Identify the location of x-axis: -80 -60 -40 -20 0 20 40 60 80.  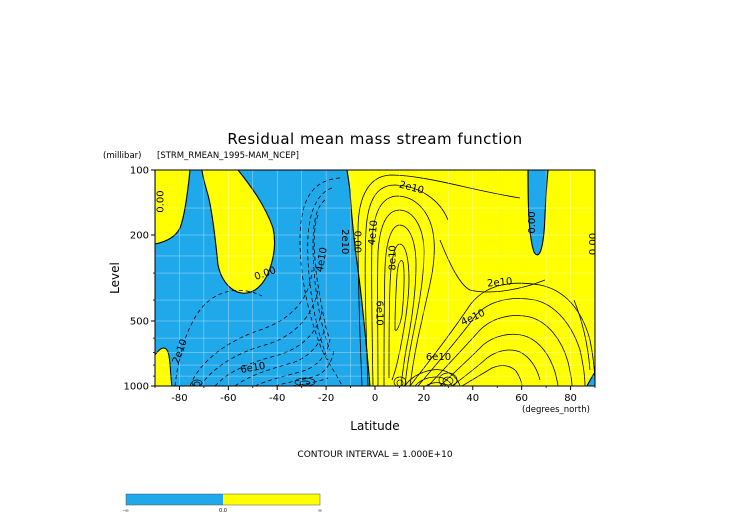
(375, 395).